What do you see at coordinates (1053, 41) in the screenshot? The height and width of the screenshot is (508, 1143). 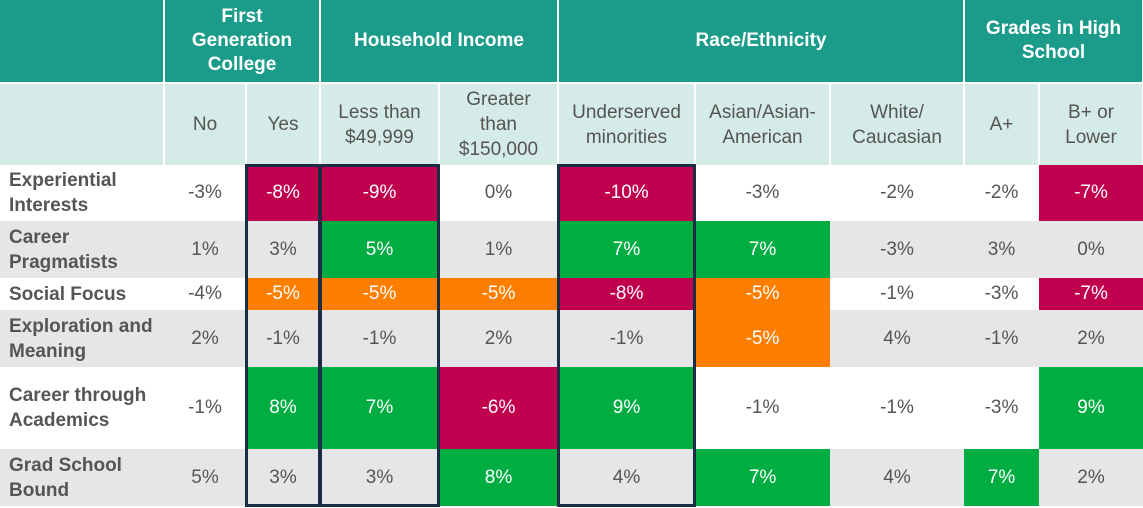 I see `group-header-grades-in-high-school: Grades in High School` at bounding box center [1053, 41].